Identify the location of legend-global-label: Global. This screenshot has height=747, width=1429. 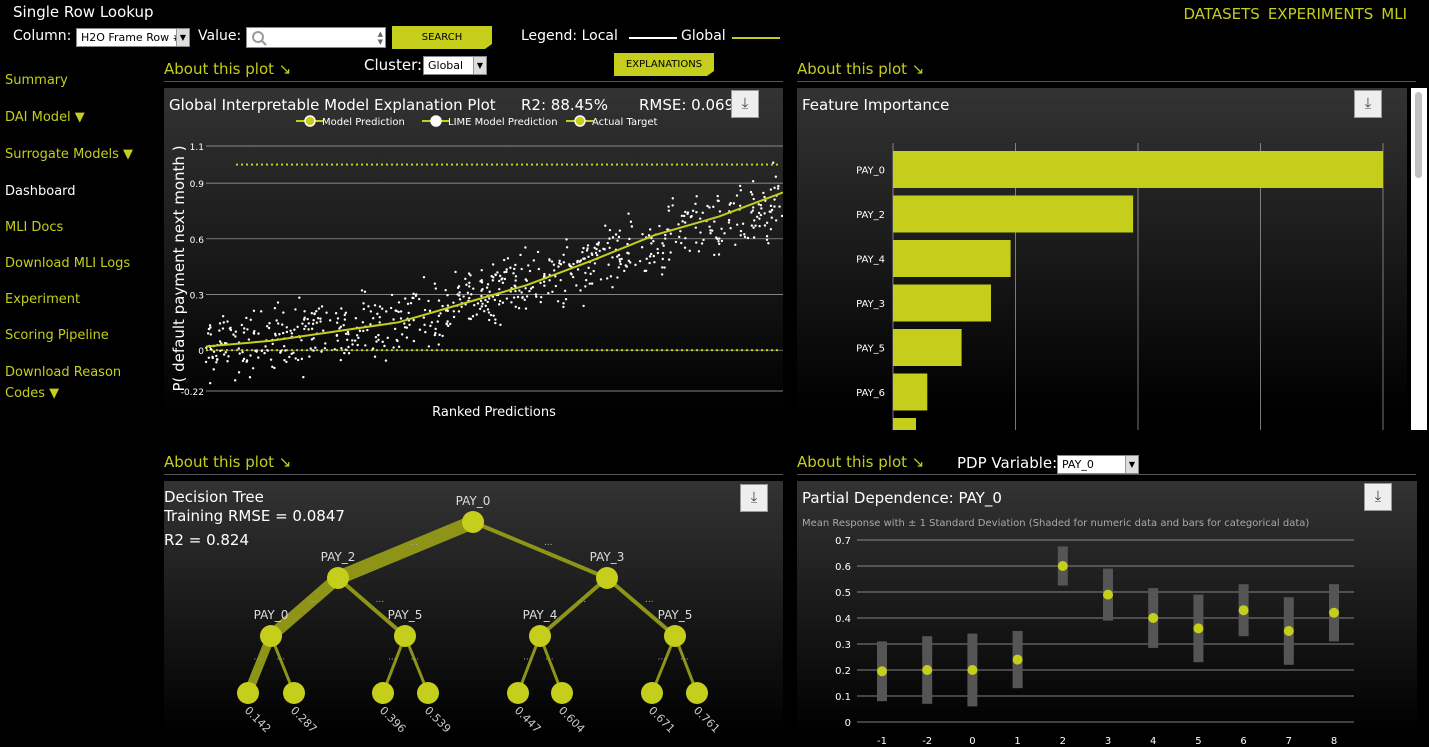
(703, 36).